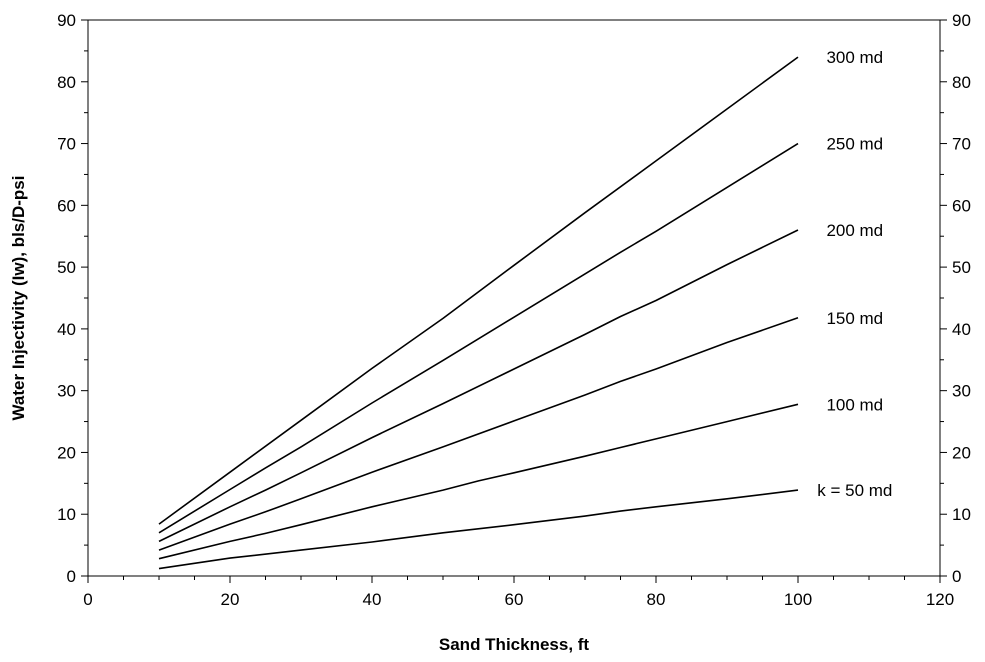 Image resolution: width=985 pixels, height=662 pixels. What do you see at coordinates (854, 318) in the screenshot?
I see `series-label: 150 md` at bounding box center [854, 318].